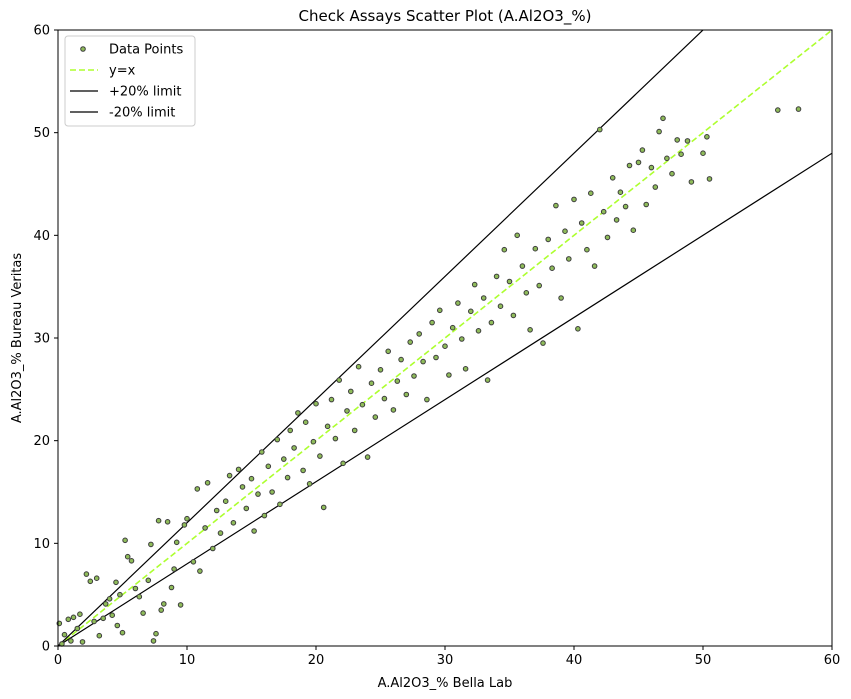 The image size is (851, 699). I want to click on x-axis-ticks: 0 10 20 30 40 50 60, so click(447, 657).